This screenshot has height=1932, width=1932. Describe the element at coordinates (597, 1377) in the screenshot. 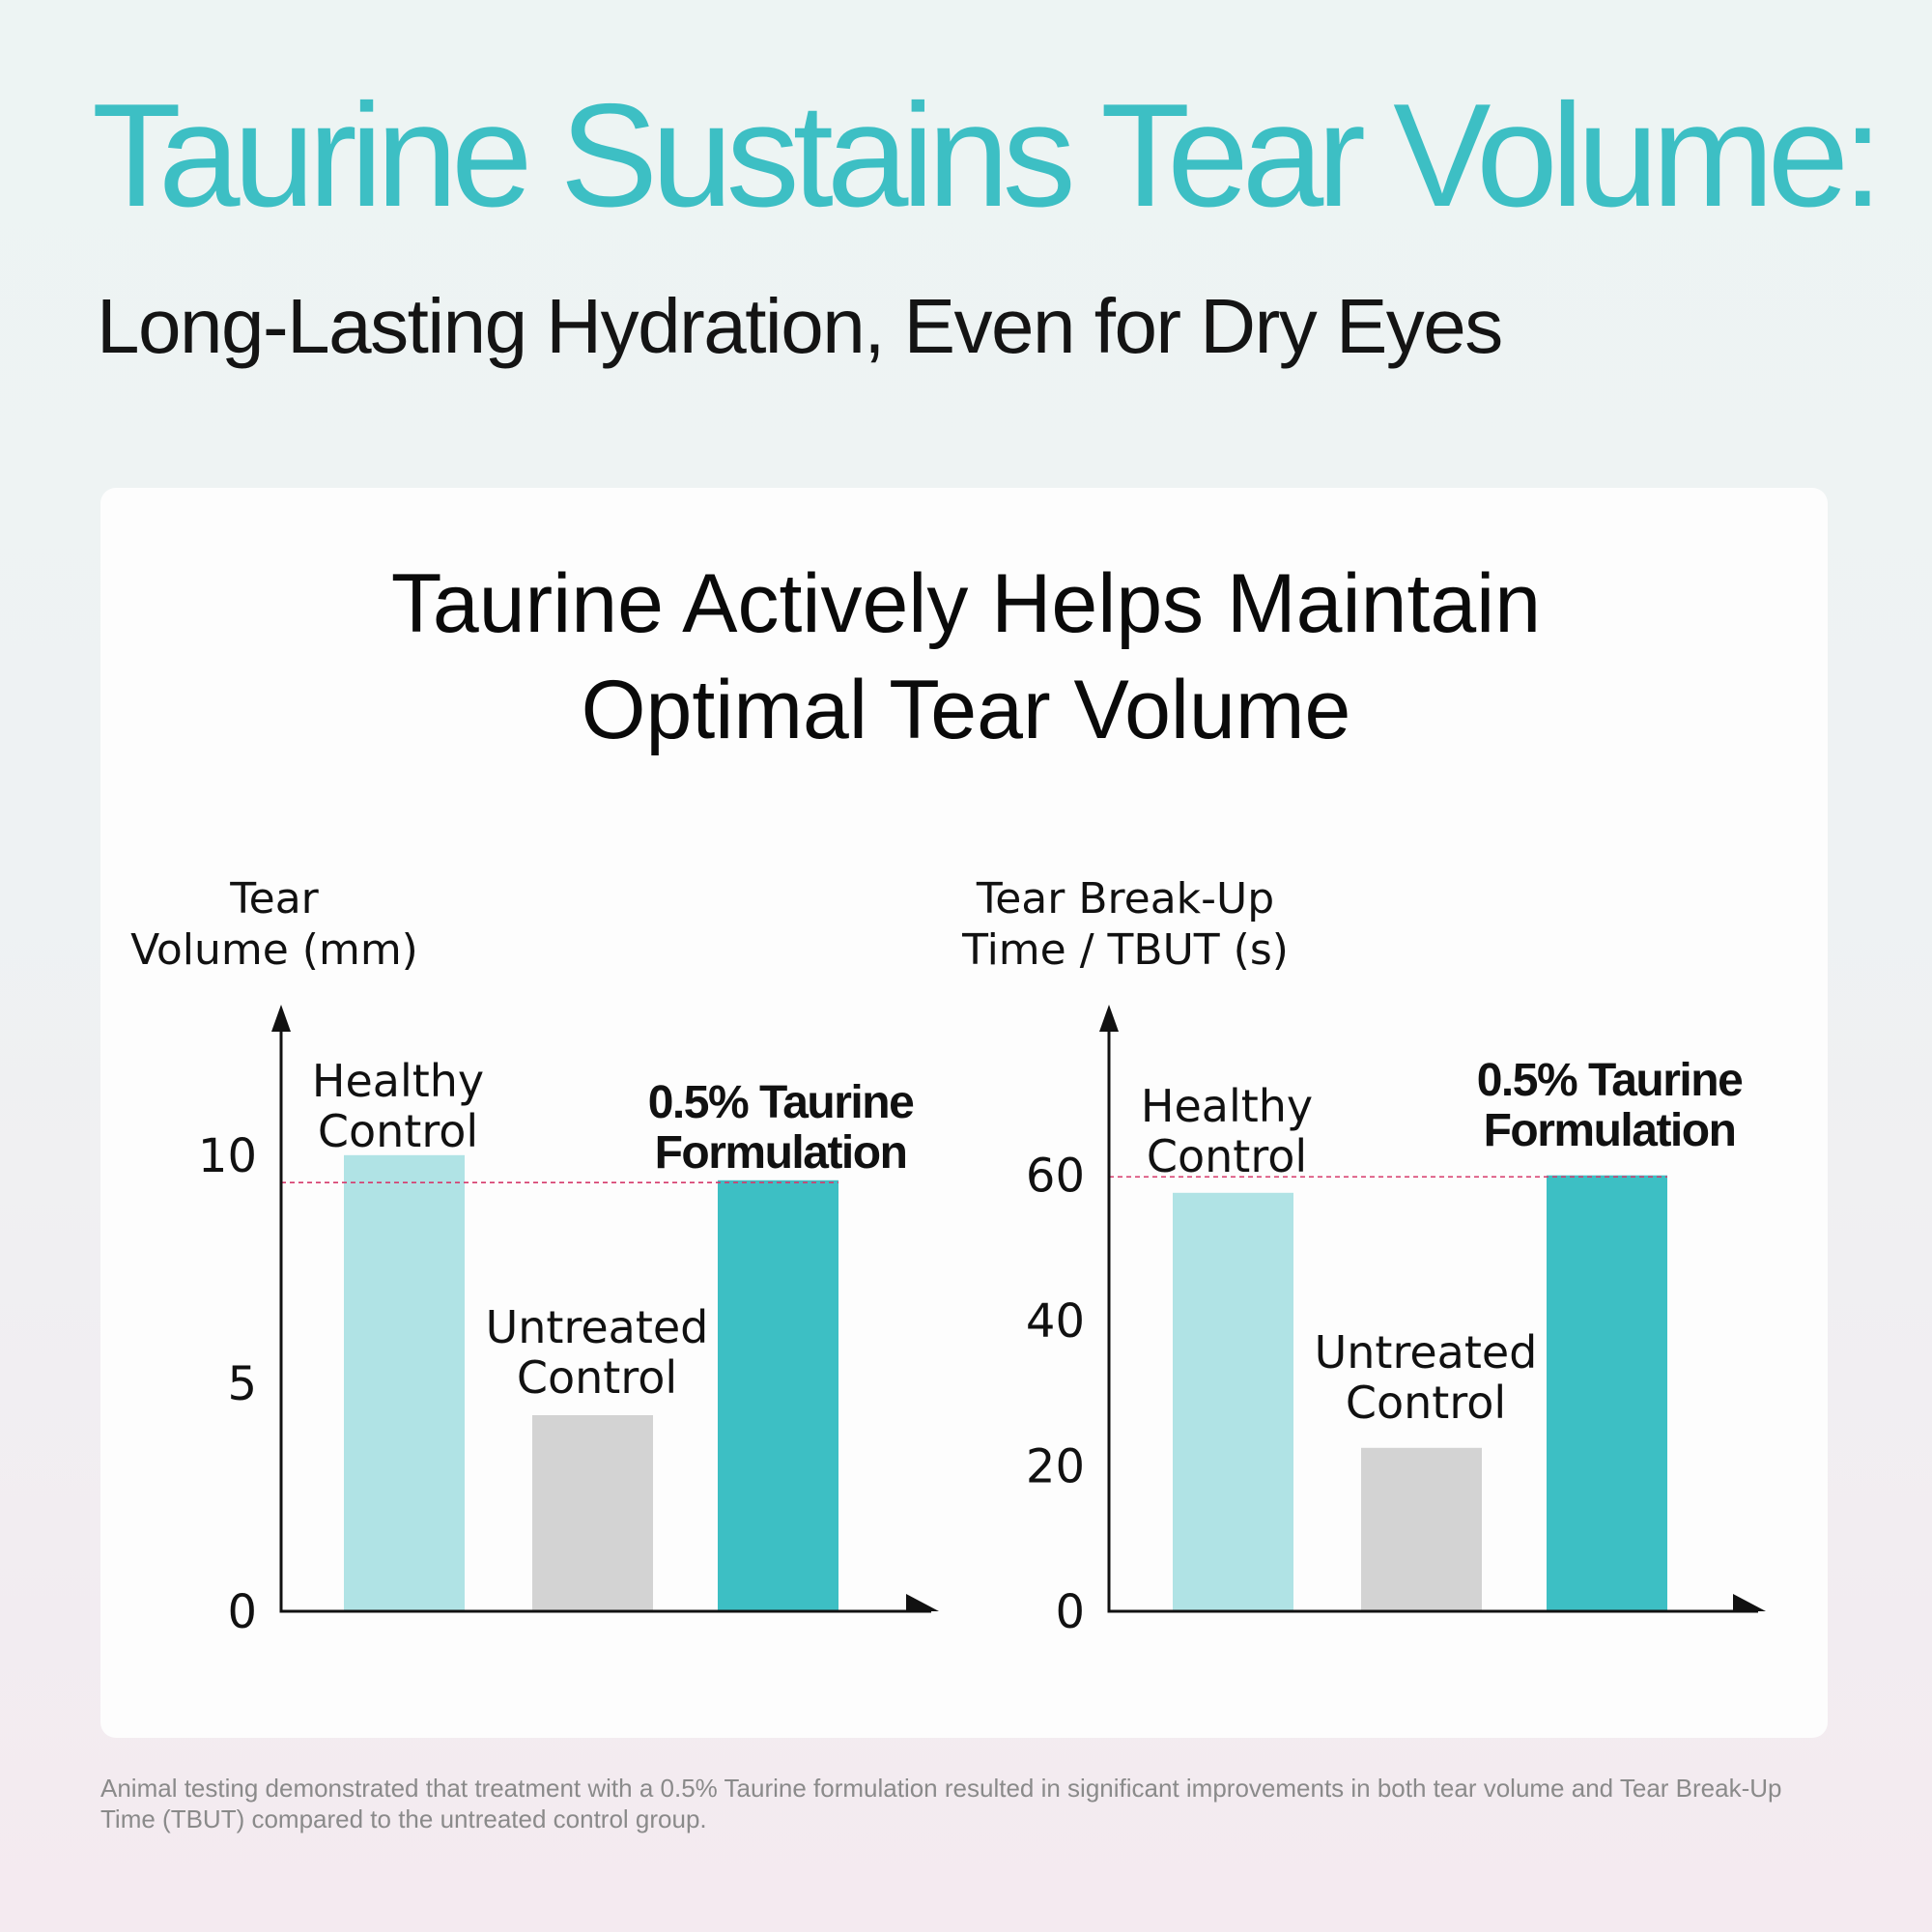

I see `tear-volume-category-label-2-line-2: Control` at that location.